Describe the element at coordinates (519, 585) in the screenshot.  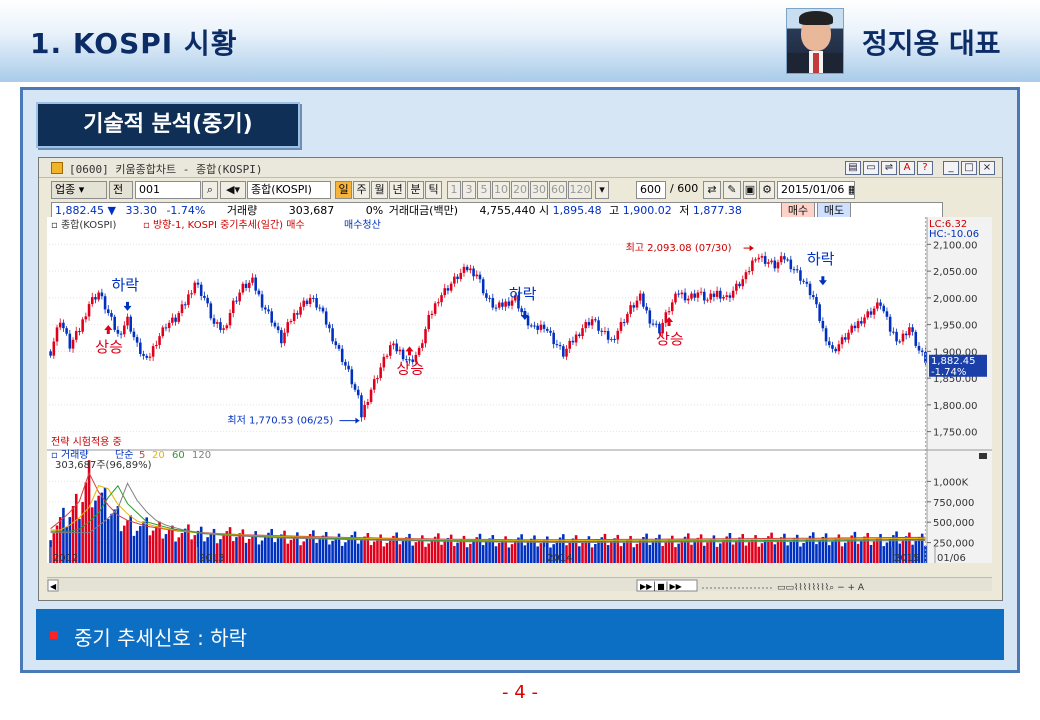
I see `chart-scrollbar: ◀ ▶▶│■│▶▶ ▭▭⌇⌇⌇⌇⌇⌇⌇⌇⌕ − + A` at that location.